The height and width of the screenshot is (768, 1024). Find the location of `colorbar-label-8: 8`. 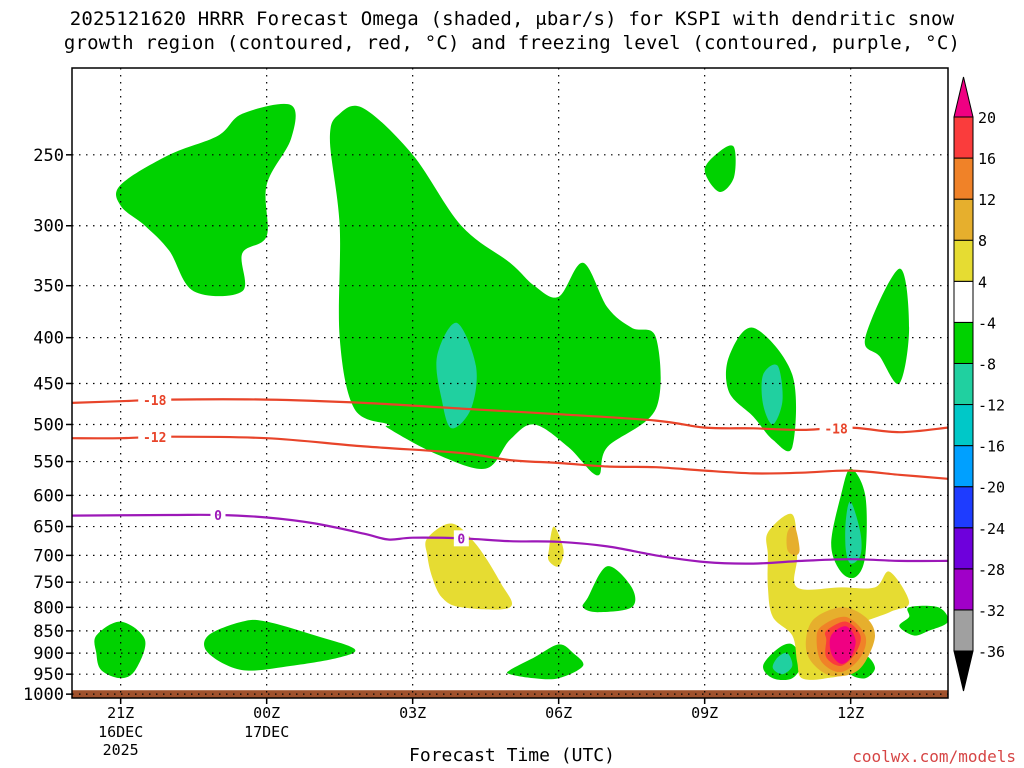

colorbar-label-8: 8 is located at coordinates (982, 241).